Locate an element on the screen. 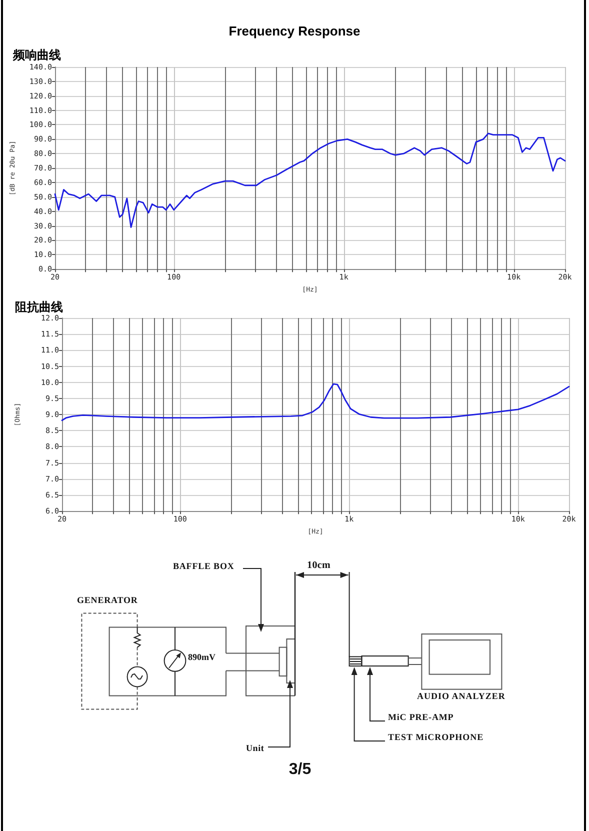 The image size is (589, 831). chart-subtitle: 频响曲线 is located at coordinates (36, 55).